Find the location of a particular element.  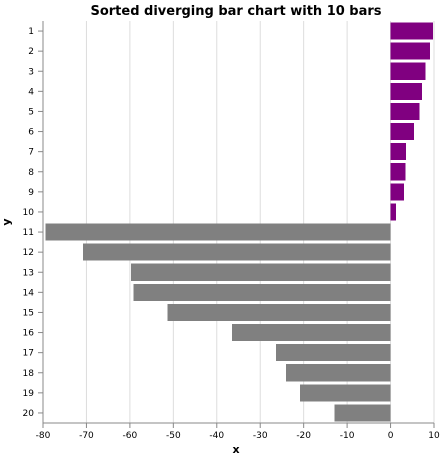

x-axis-tick-label: -10 is located at coordinates (347, 436).